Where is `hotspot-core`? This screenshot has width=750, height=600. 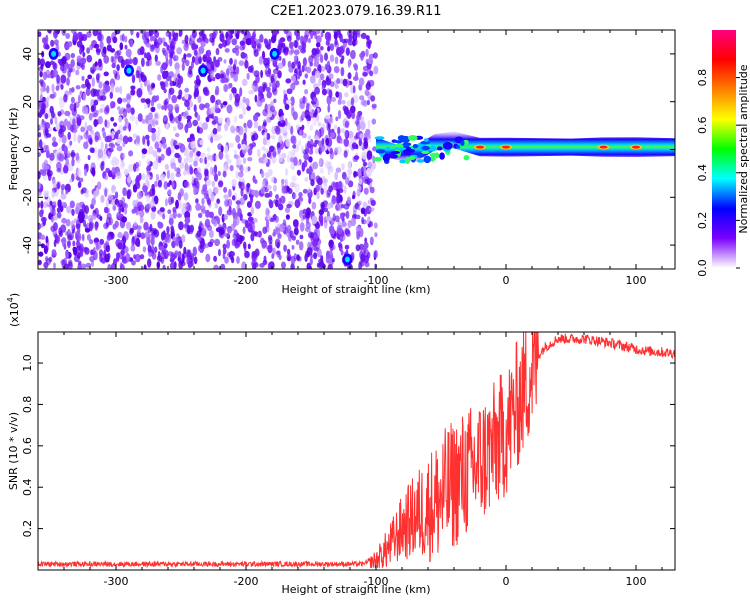 hotspot-core is located at coordinates (54, 53).